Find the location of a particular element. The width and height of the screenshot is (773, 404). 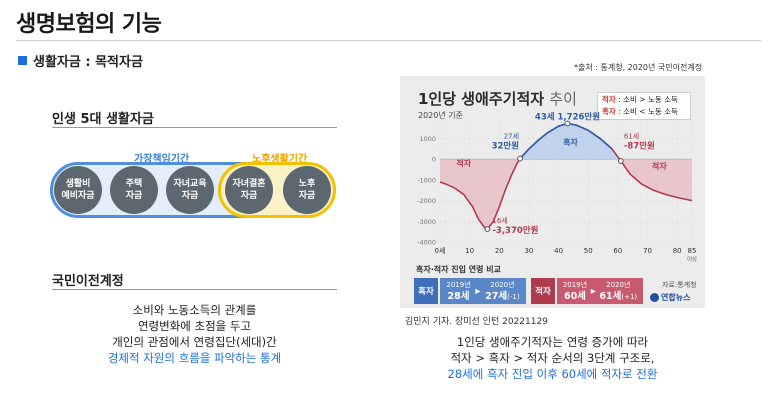

x-tick-label: 60 is located at coordinates (617, 251).